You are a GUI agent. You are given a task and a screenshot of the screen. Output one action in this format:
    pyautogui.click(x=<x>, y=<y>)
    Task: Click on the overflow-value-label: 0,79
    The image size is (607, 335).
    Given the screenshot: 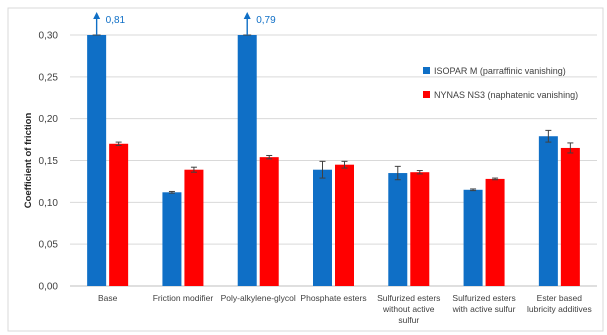 What is the action you would take?
    pyautogui.click(x=266, y=20)
    